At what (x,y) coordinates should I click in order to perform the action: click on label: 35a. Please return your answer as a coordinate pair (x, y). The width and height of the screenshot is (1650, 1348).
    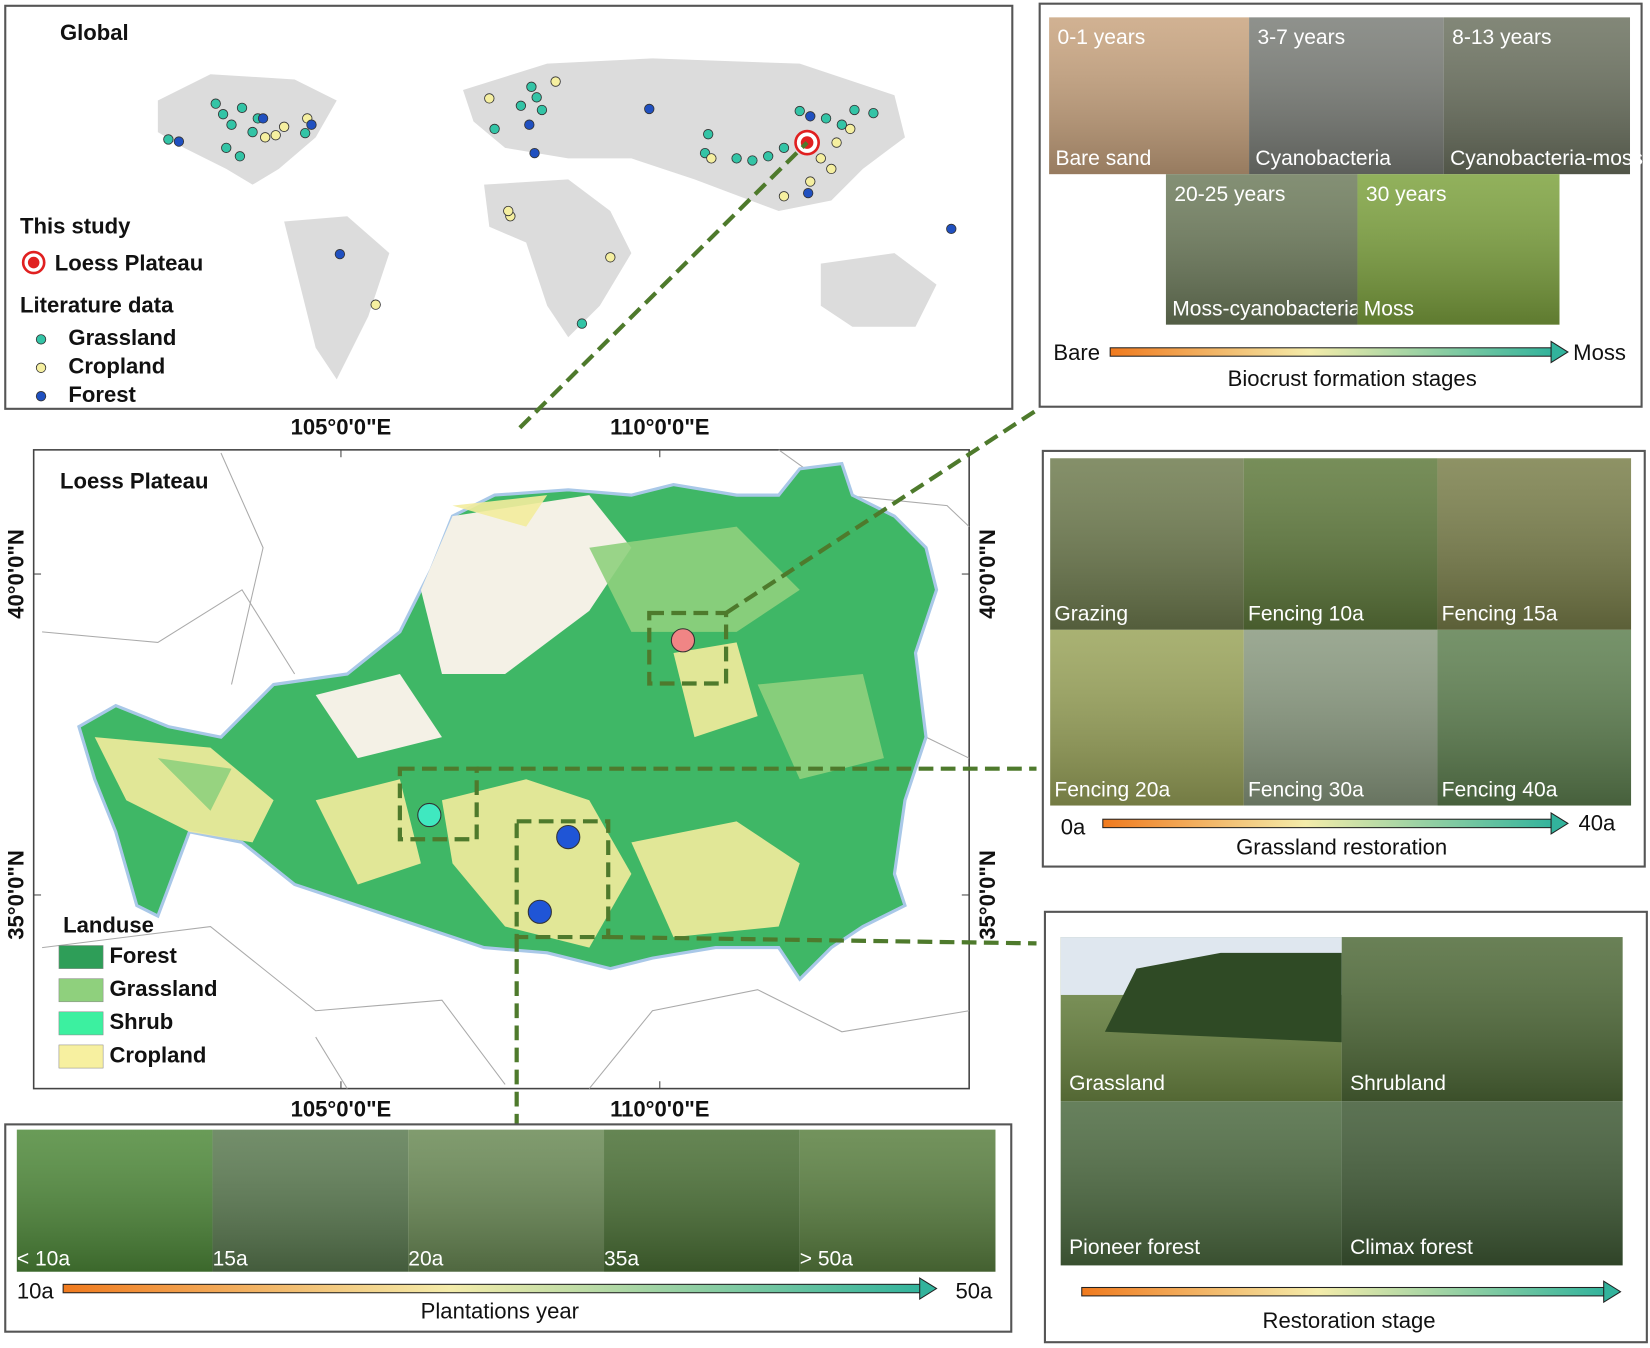
    Looking at the image, I should click on (621, 1259).